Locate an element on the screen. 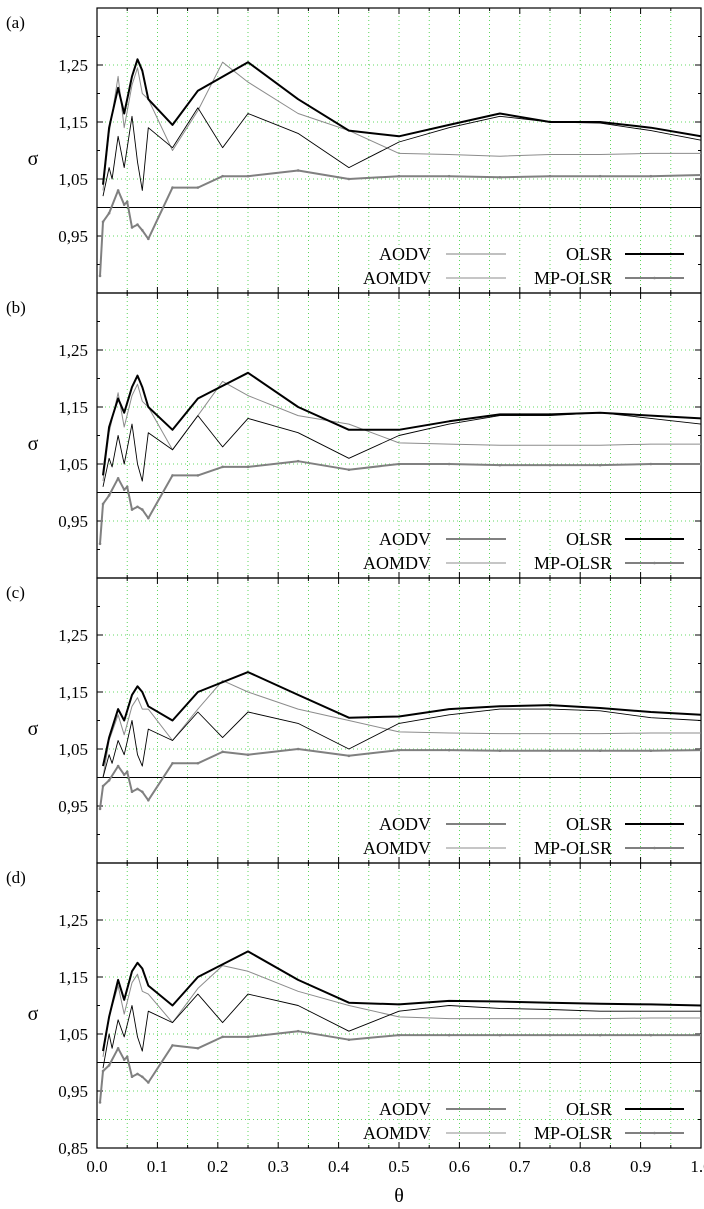  series-line-aodv is located at coordinates (401, 1031).